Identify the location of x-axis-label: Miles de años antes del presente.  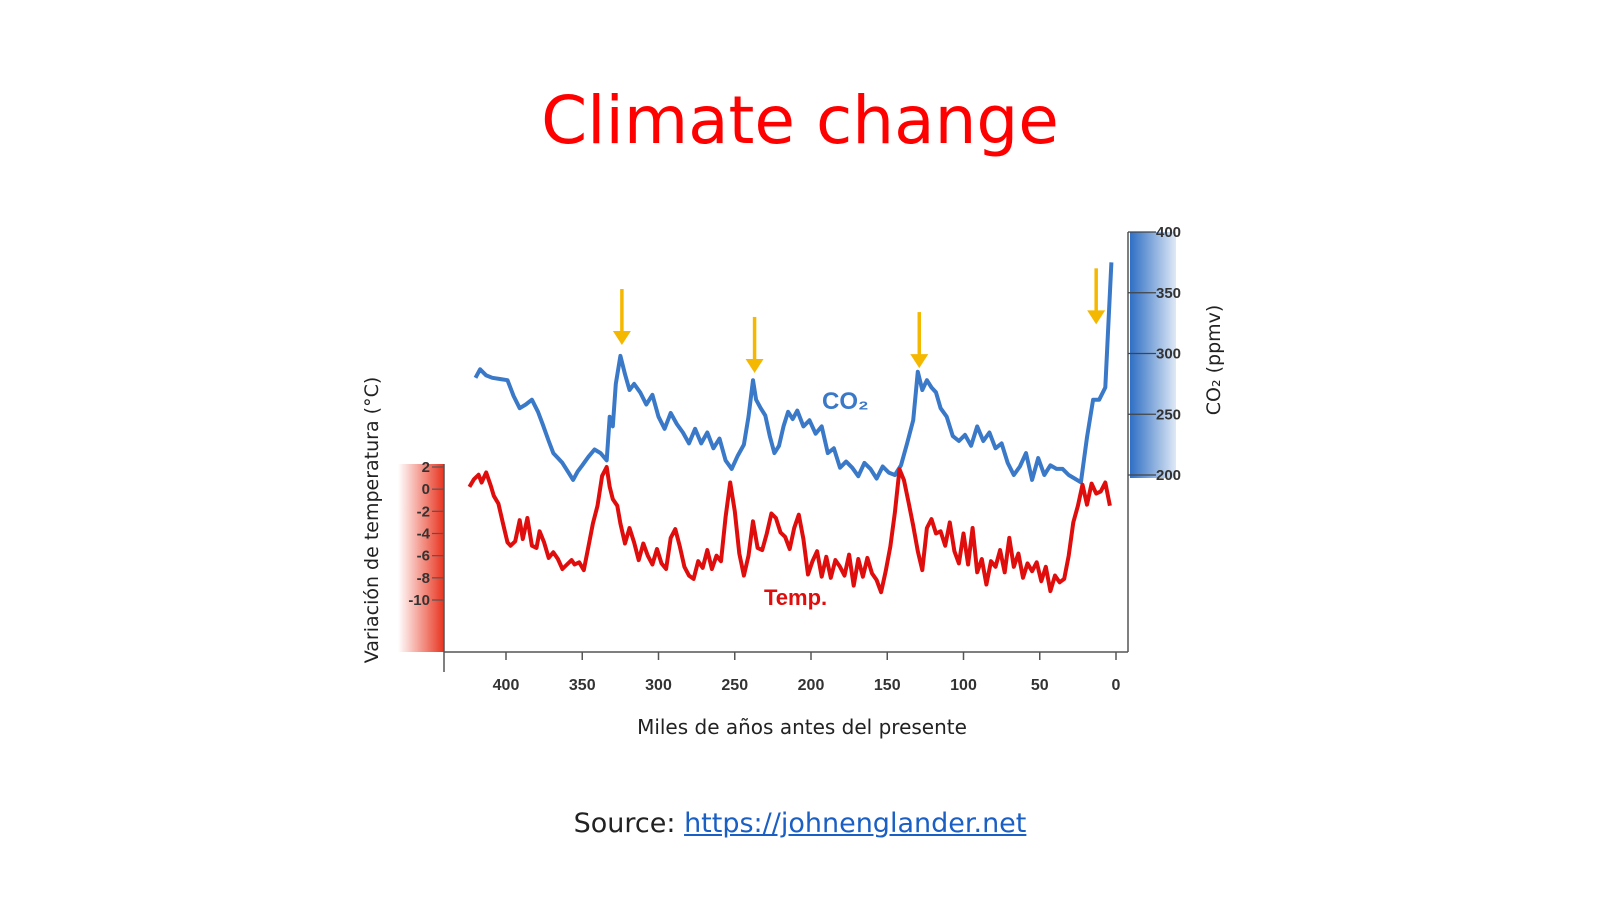
(802, 727).